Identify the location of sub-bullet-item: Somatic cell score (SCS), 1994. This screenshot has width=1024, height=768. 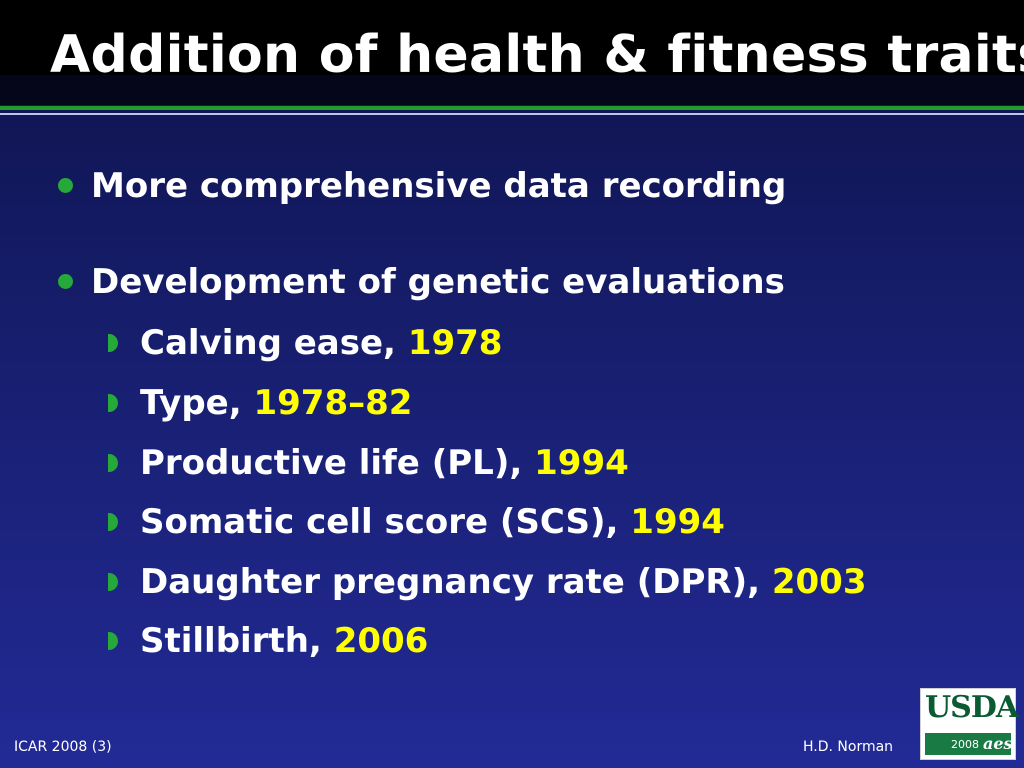
(416, 522).